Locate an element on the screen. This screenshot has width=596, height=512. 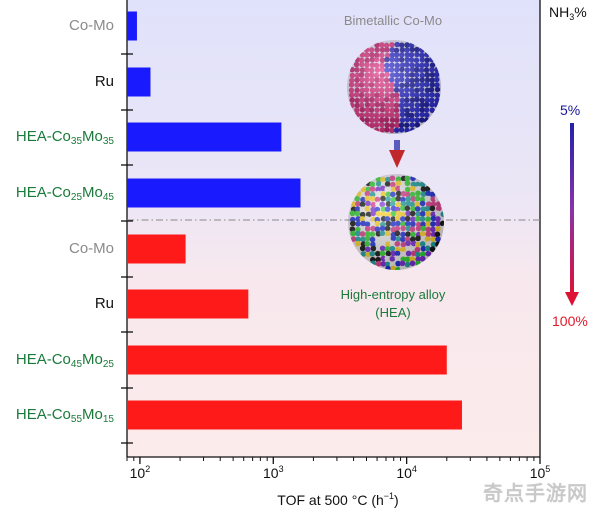
x-tick-label-1: 10³ is located at coordinates (273, 472).